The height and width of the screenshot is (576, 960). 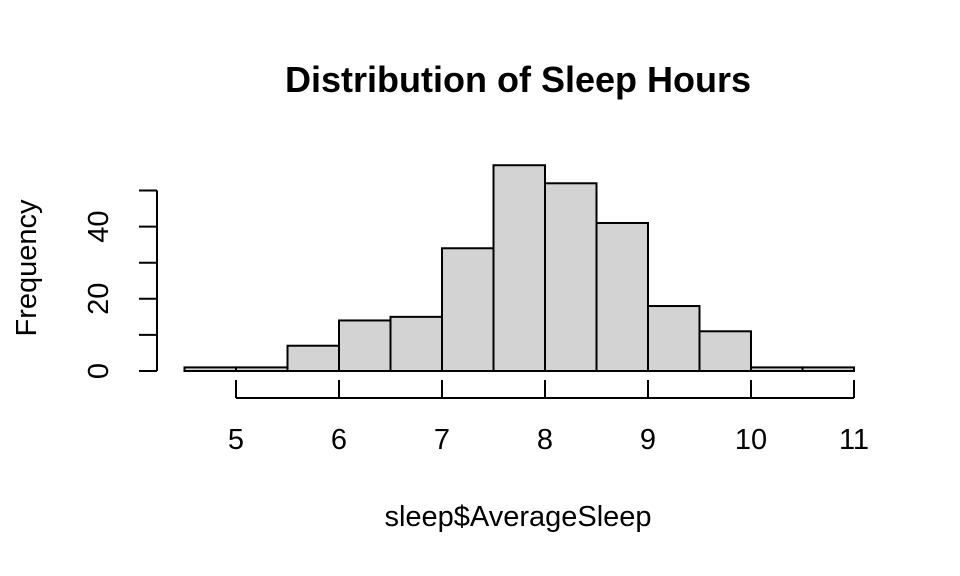 I want to click on x-tick-label: 11, so click(x=854, y=440).